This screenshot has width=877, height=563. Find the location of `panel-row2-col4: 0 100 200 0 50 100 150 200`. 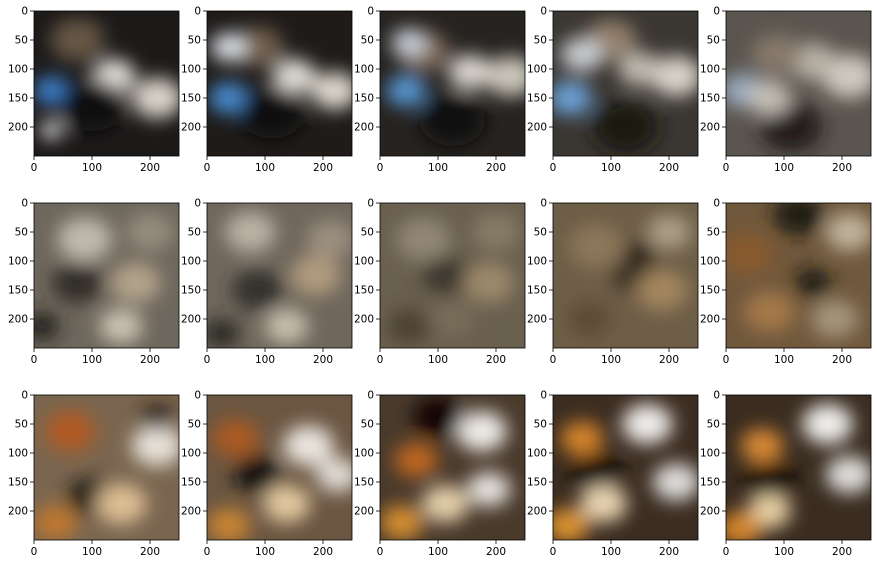

panel-row2-col4: 0 100 200 0 50 100 150 200 is located at coordinates (613, 282).